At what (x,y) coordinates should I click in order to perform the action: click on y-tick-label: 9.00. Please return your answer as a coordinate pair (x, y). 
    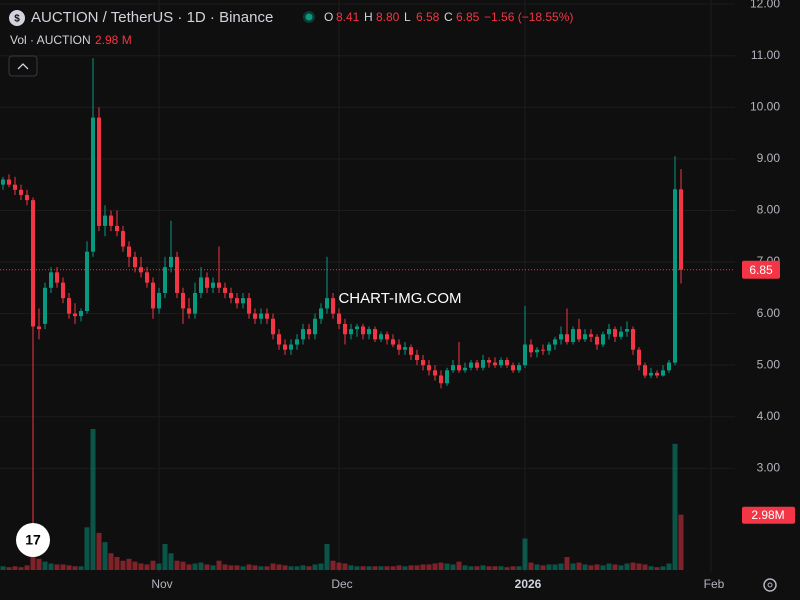
    Looking at the image, I should click on (769, 158).